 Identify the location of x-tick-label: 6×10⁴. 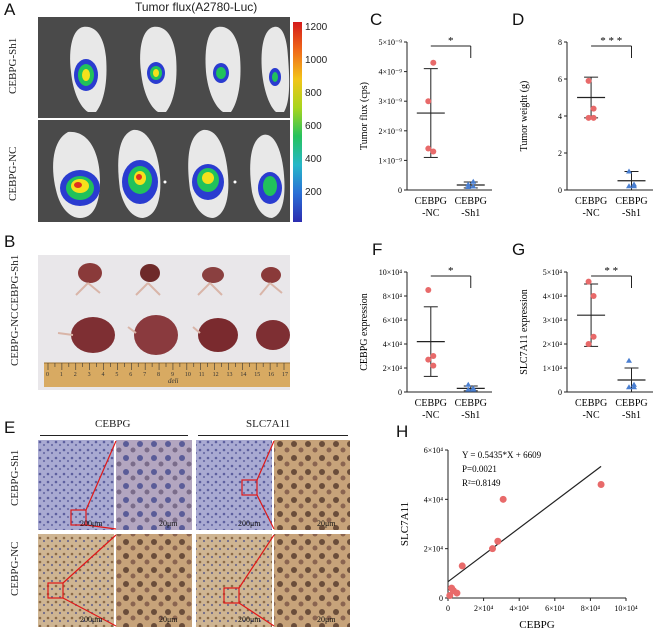
(555, 608).